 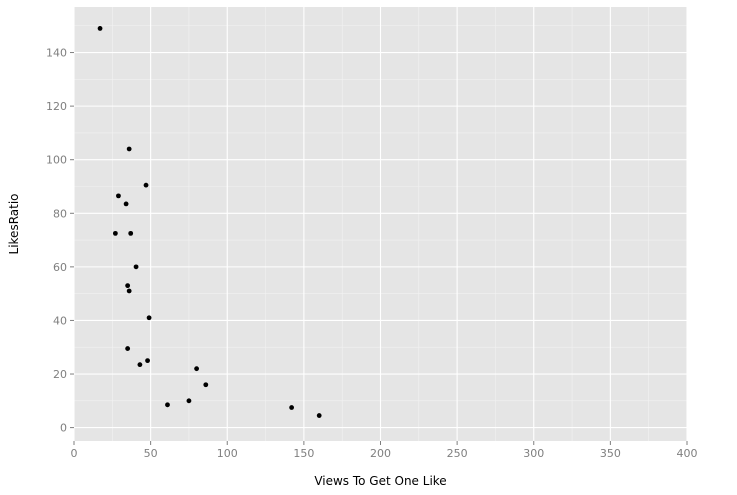 What do you see at coordinates (56, 106) in the screenshot?
I see `y-tick-label: 120` at bounding box center [56, 106].